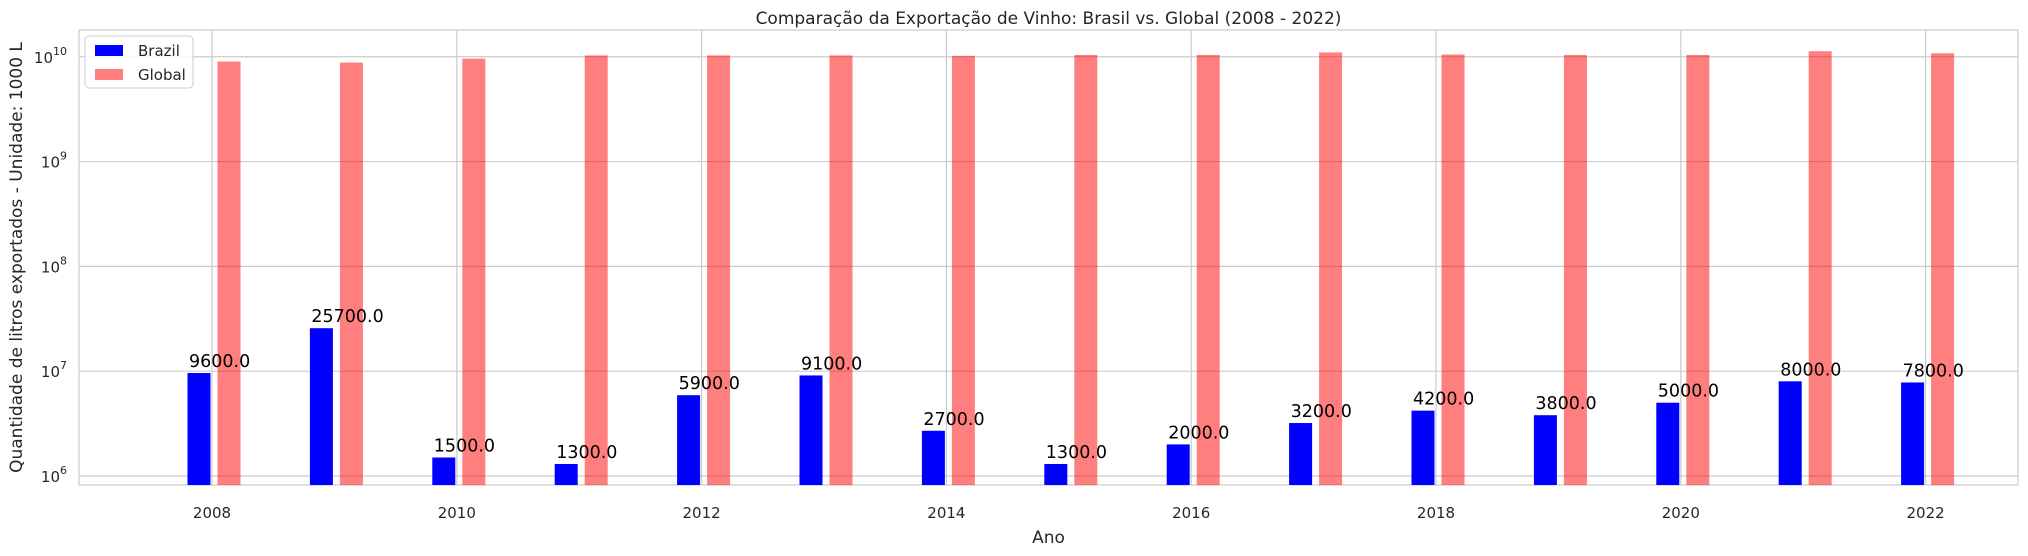 The height and width of the screenshot is (556, 2028). Describe the element at coordinates (1933, 371) in the screenshot. I see `data-label-brazil: 7800.0` at that location.